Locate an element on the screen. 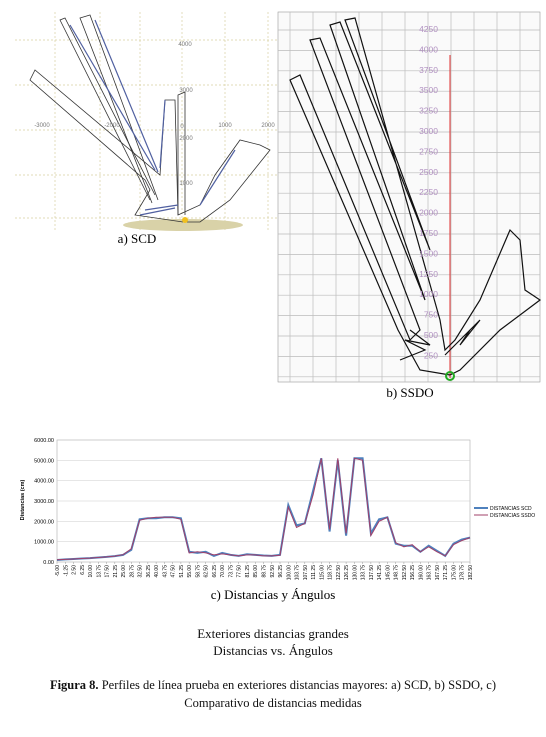 The image size is (546, 737). y-axis-label: Distancias (cm) is located at coordinates (23, 500).